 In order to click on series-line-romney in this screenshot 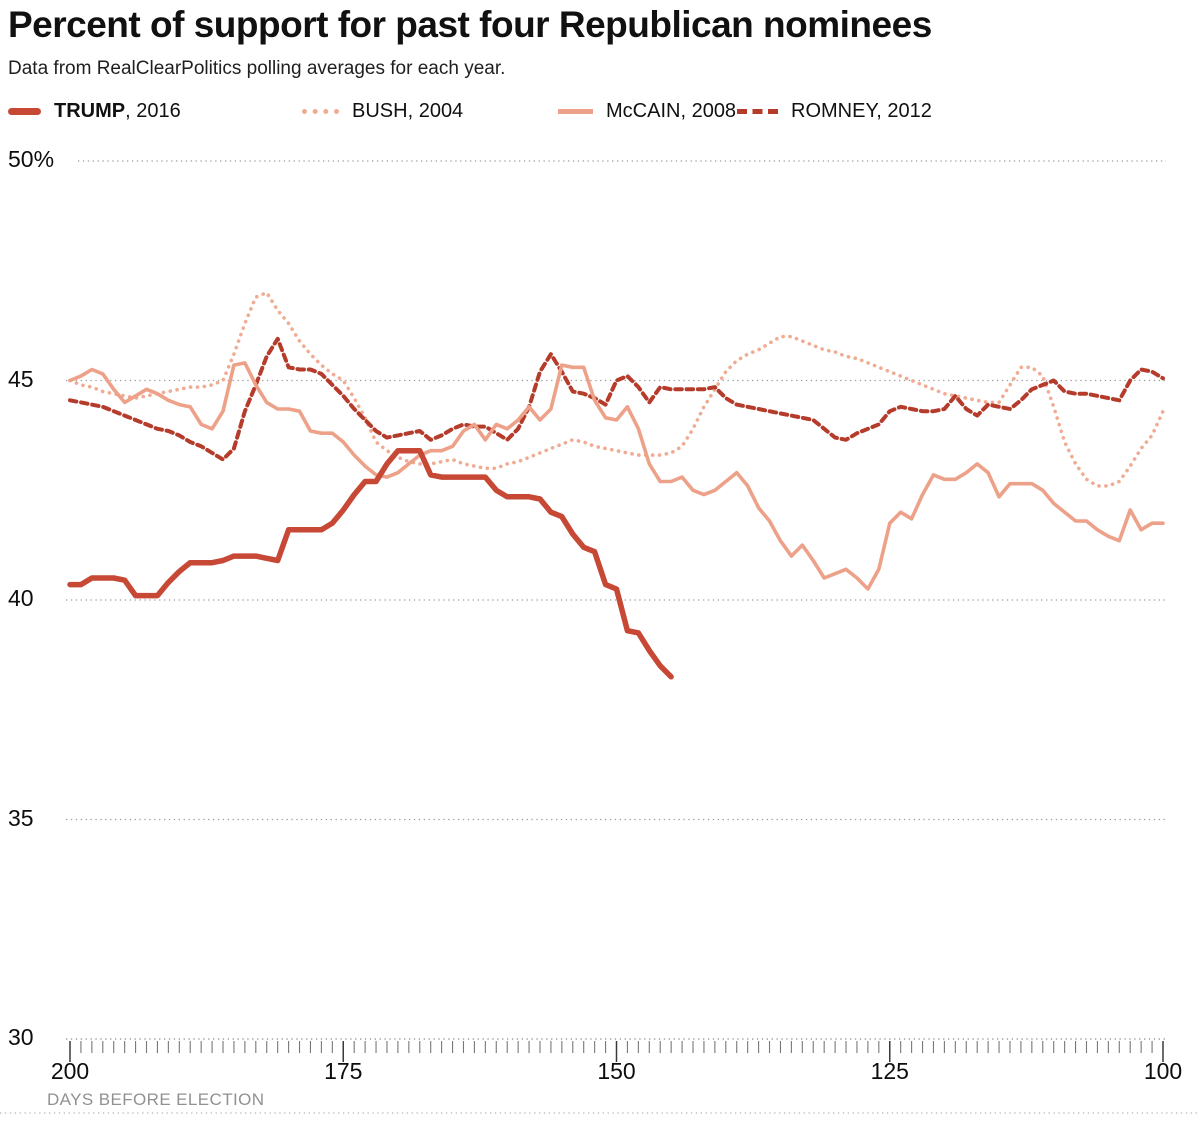, I will do `click(616, 399)`.